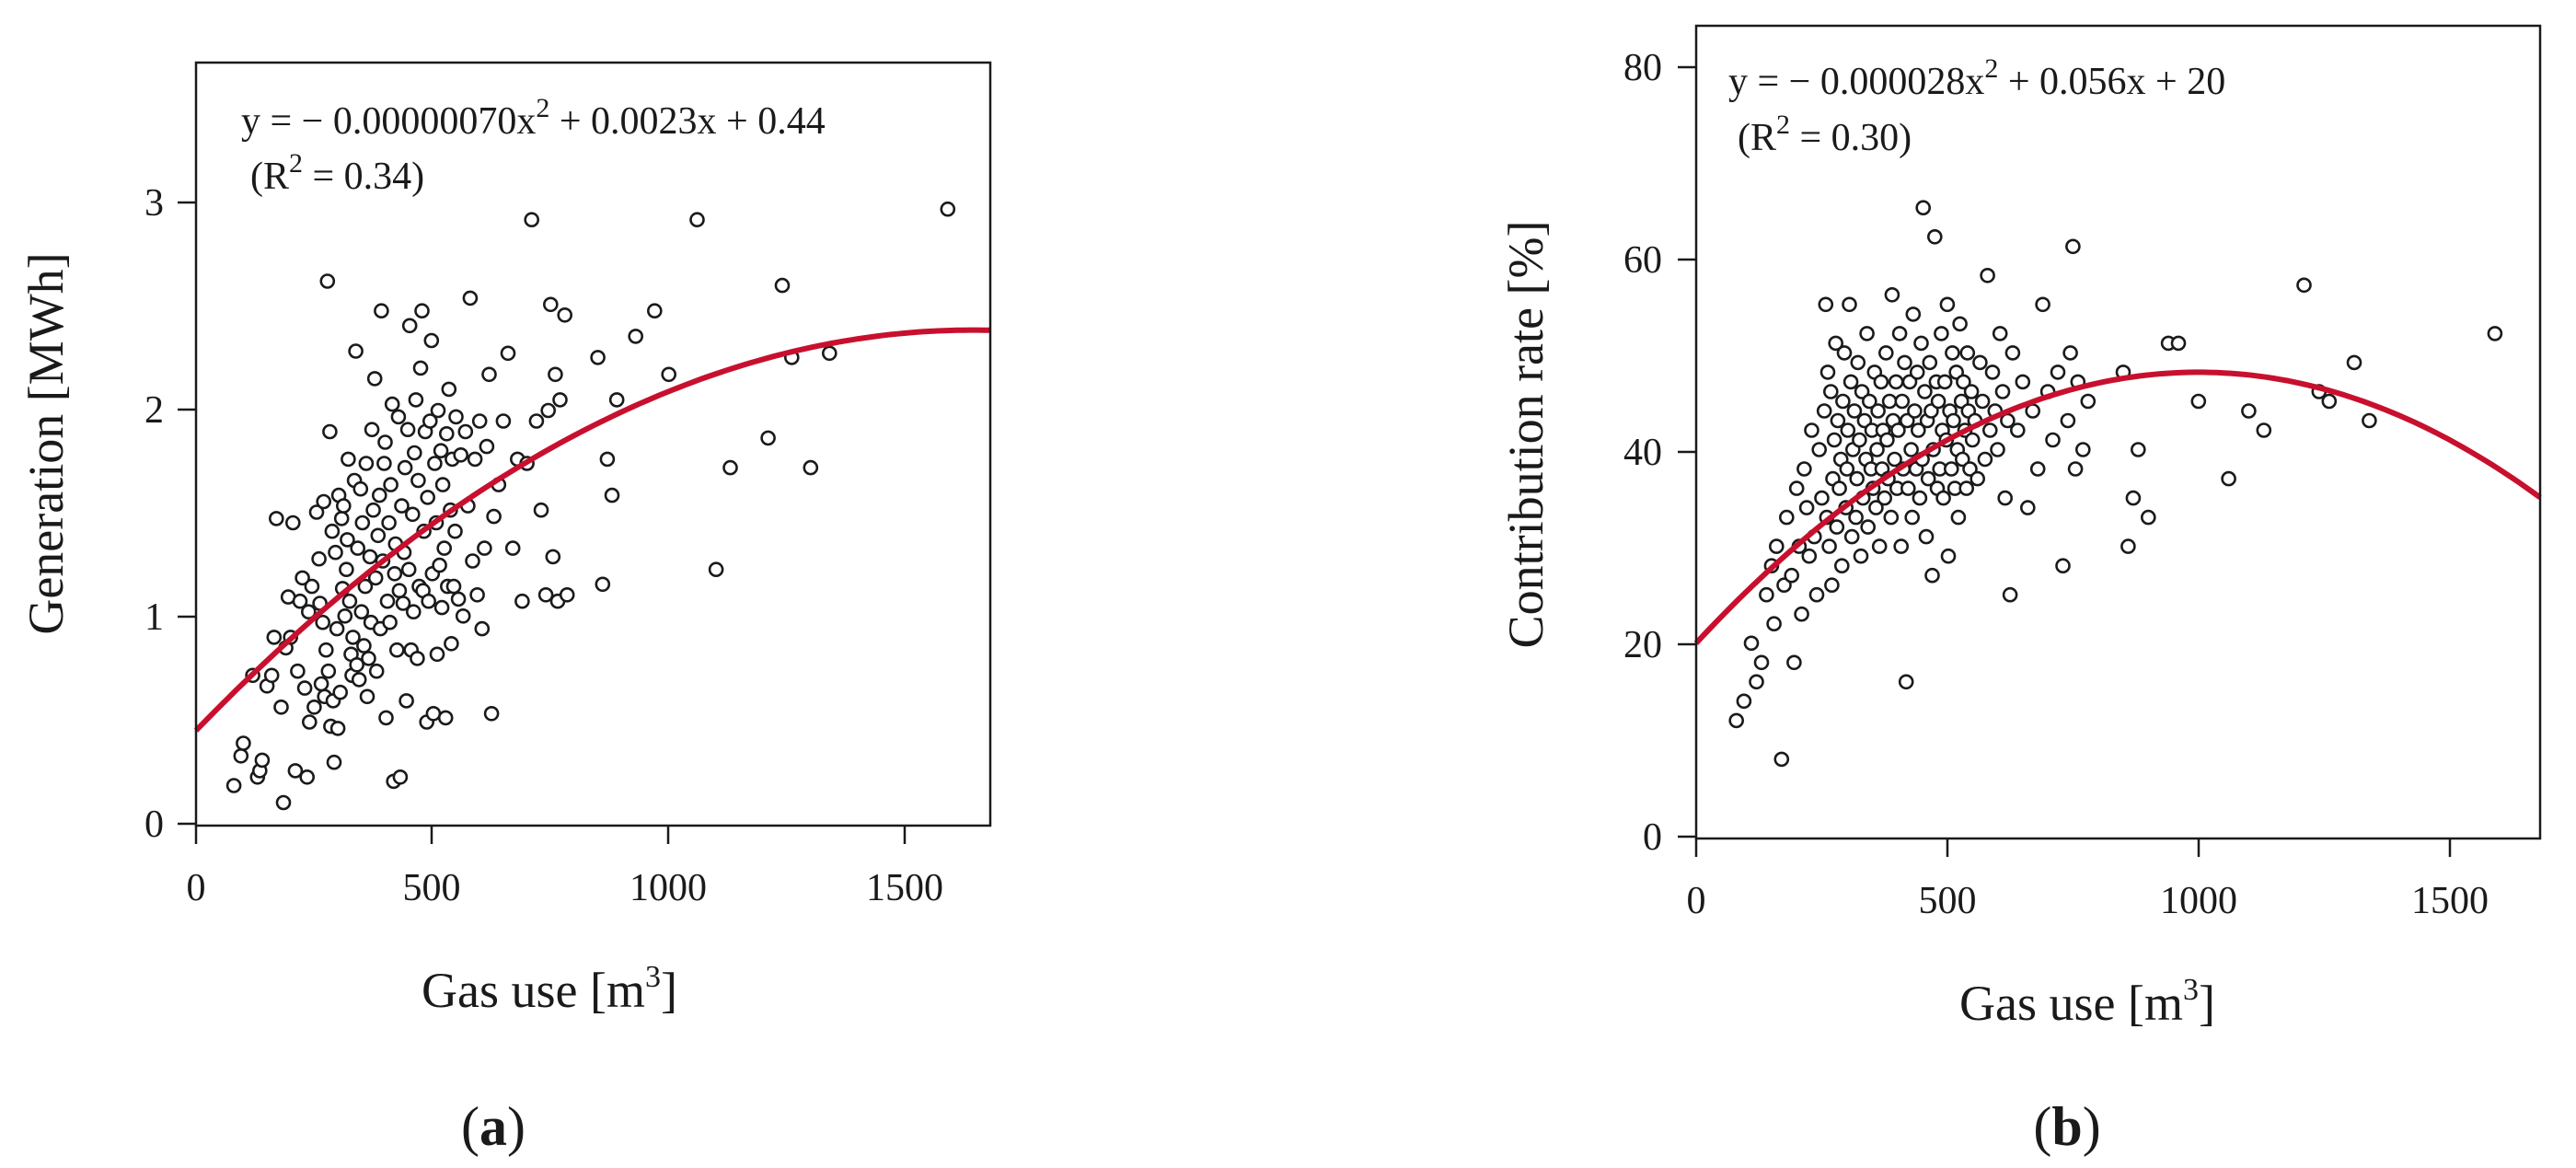 The image size is (2576, 1168). Describe the element at coordinates (432, 888) in the screenshot. I see `chart-a-xtick-label: 500` at that location.